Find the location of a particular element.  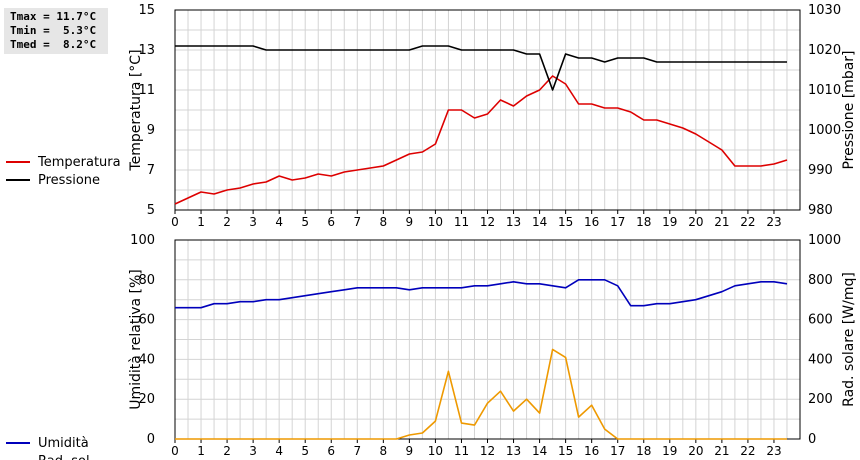

y-left-tick-label: 7 is located at coordinates (151, 170).